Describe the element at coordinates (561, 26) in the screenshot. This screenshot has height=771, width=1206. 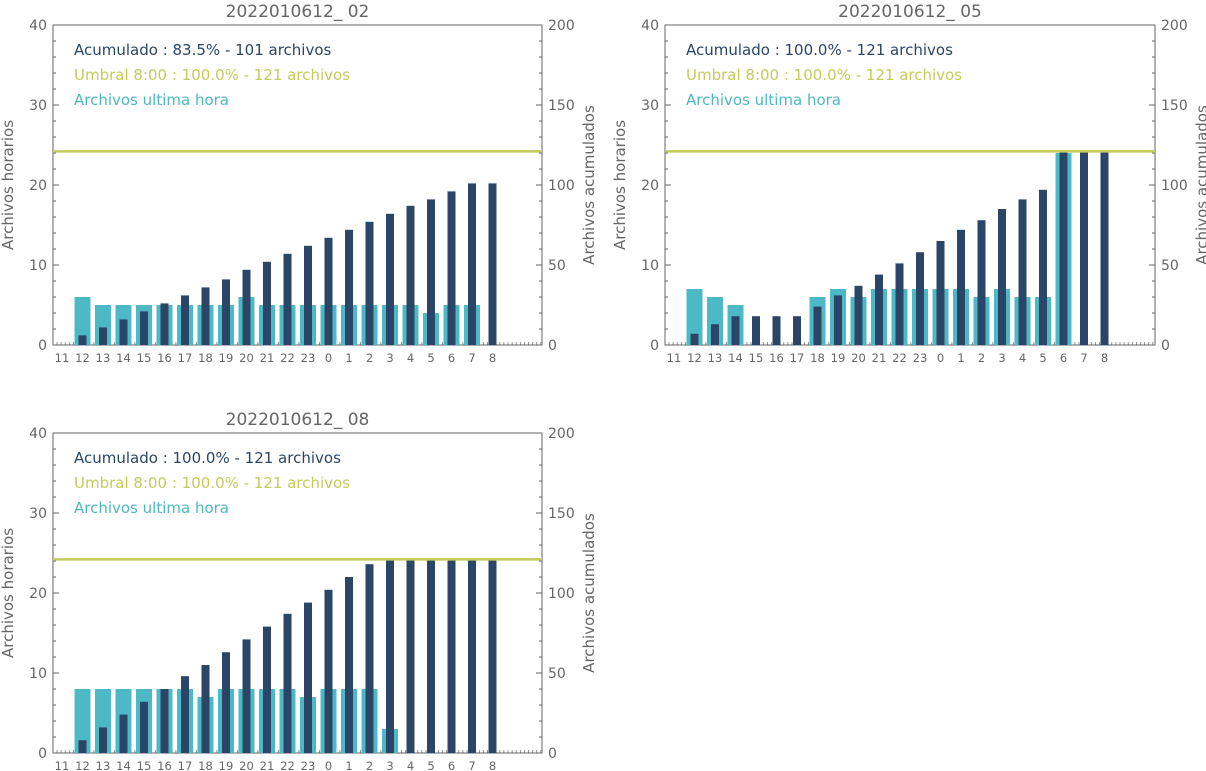
I see `right-tick-label: 200` at that location.